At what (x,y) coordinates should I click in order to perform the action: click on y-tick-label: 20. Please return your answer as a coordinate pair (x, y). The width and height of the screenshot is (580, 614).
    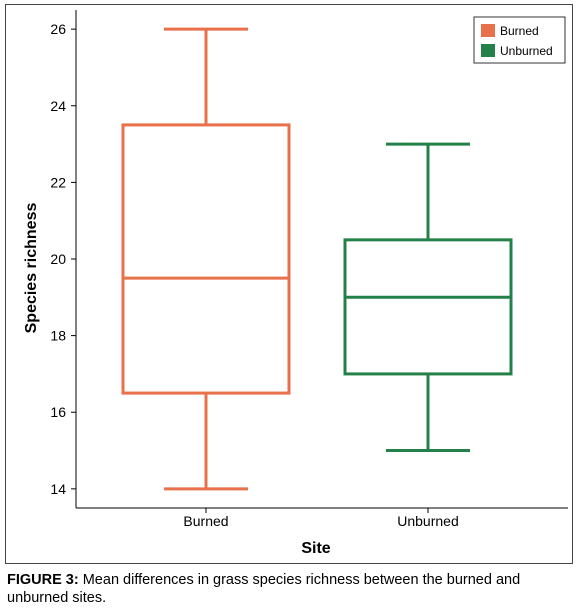
    Looking at the image, I should click on (58, 259).